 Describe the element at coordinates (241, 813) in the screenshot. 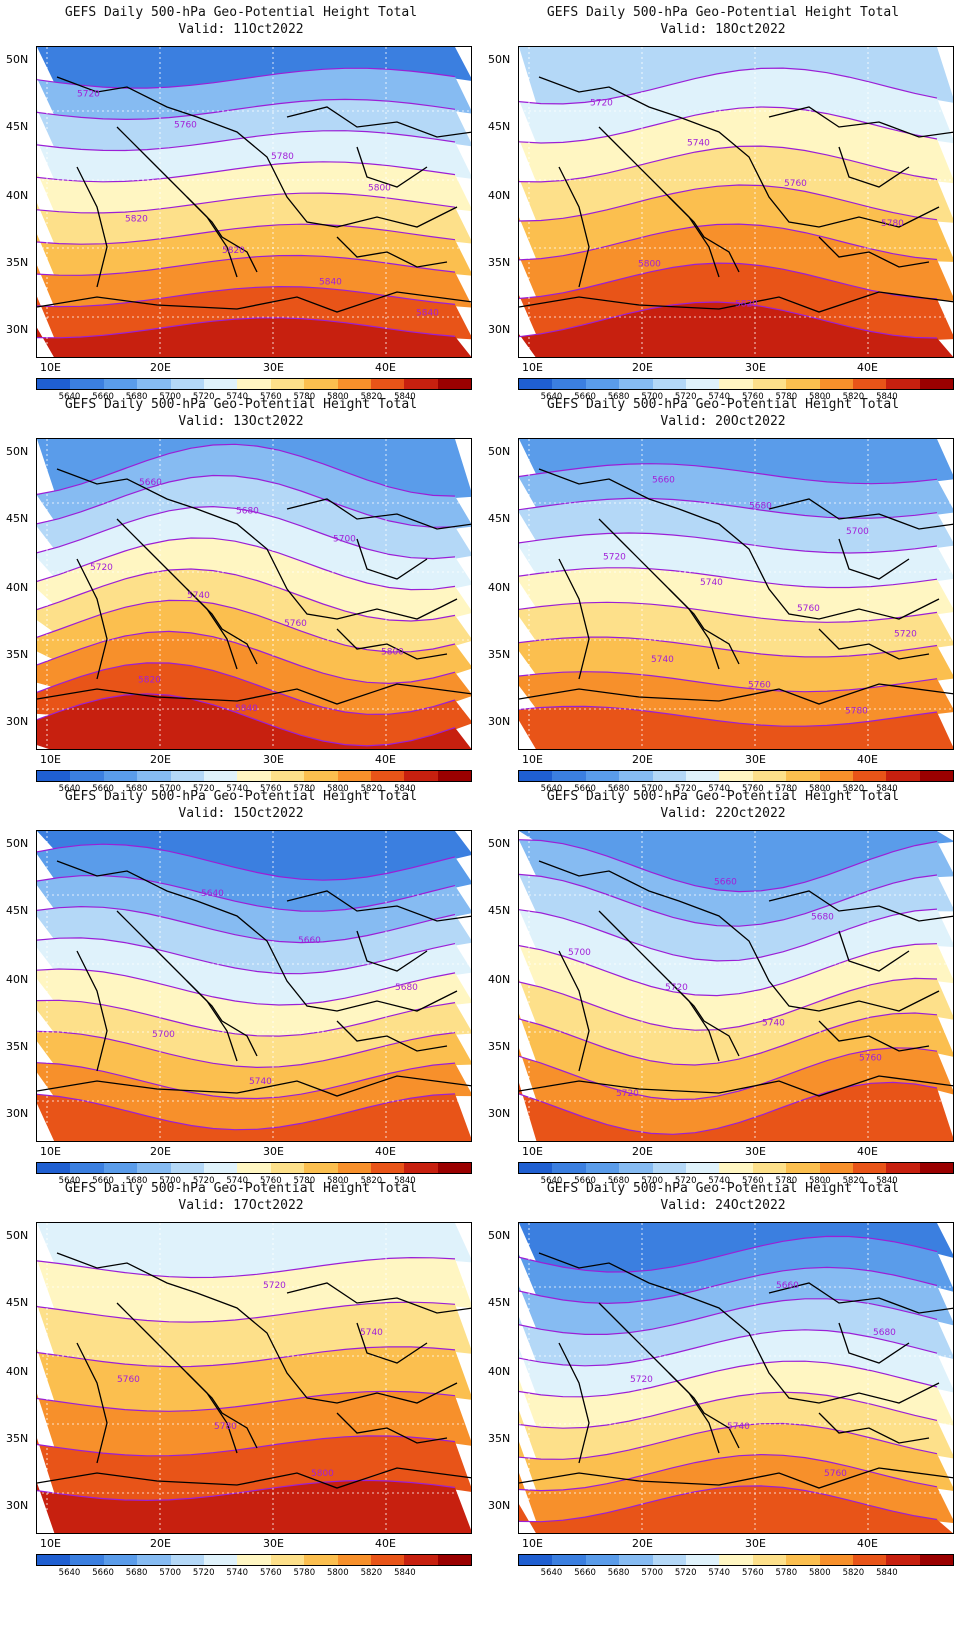

I see `panel-valid-date: Valid: 15Oct2022` at that location.